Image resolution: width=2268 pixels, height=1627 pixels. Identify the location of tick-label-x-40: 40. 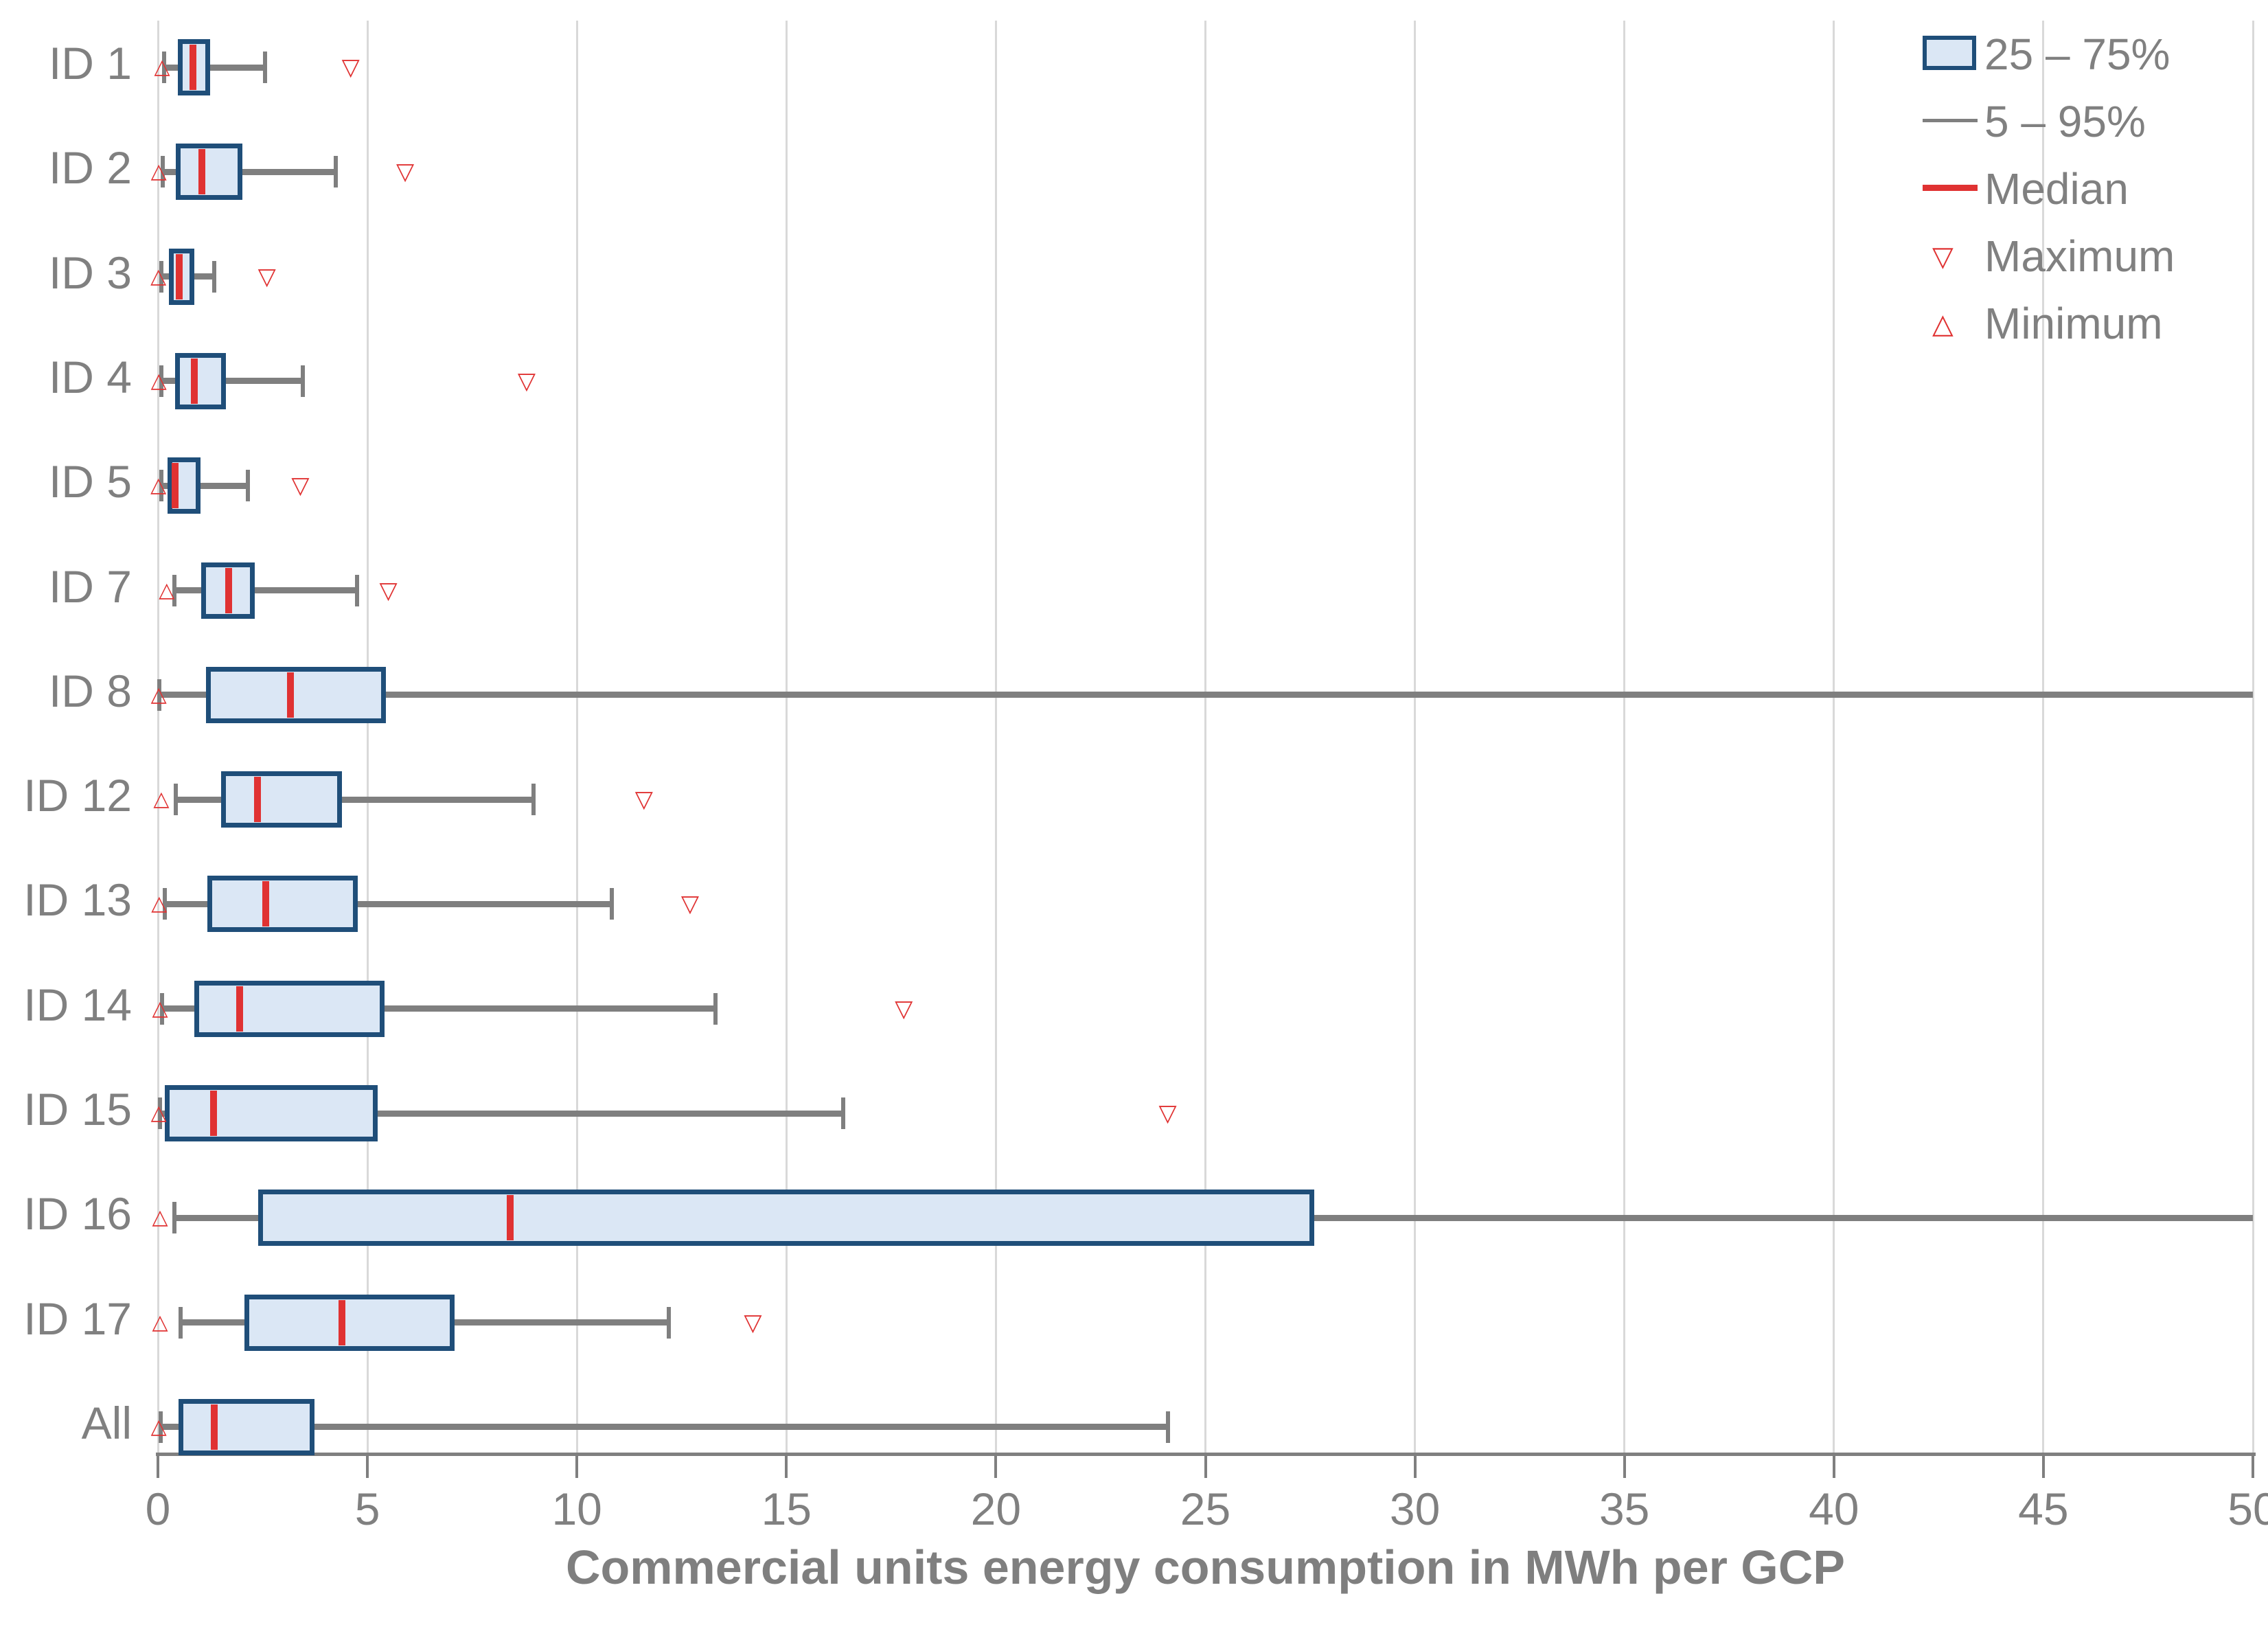
(1834, 1508).